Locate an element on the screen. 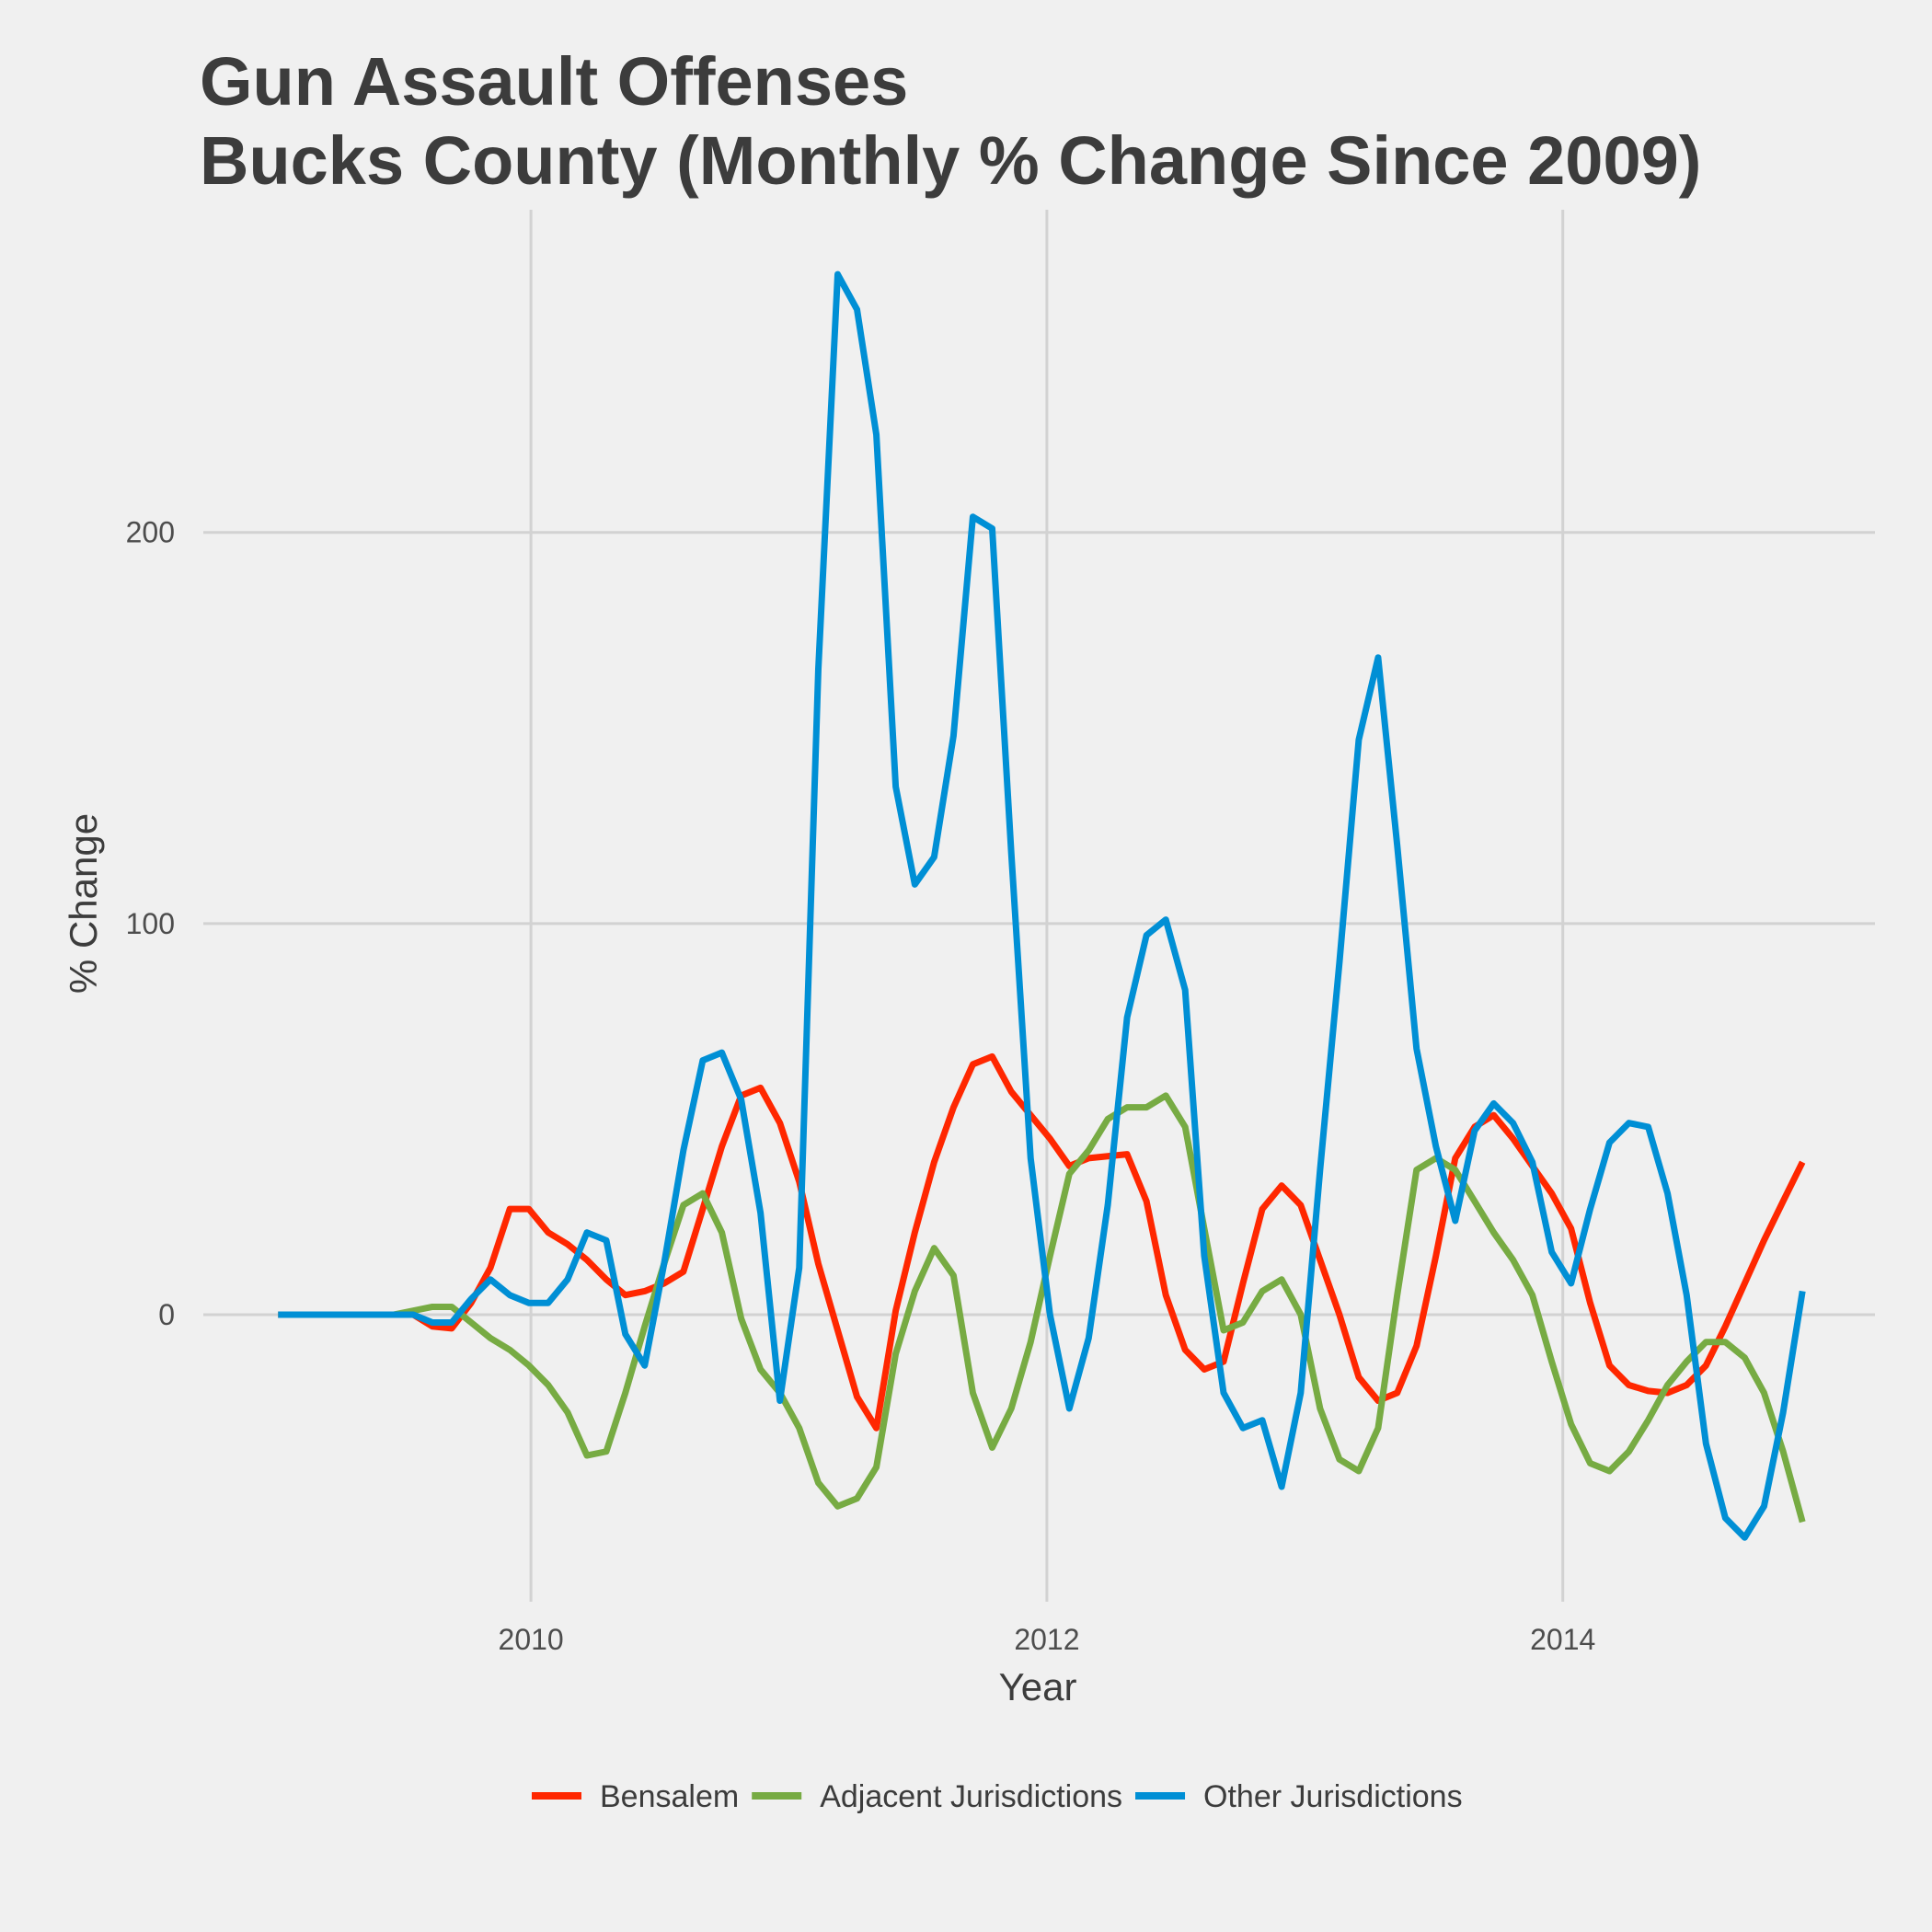  x-tick-label: 2010 is located at coordinates (531, 1639).